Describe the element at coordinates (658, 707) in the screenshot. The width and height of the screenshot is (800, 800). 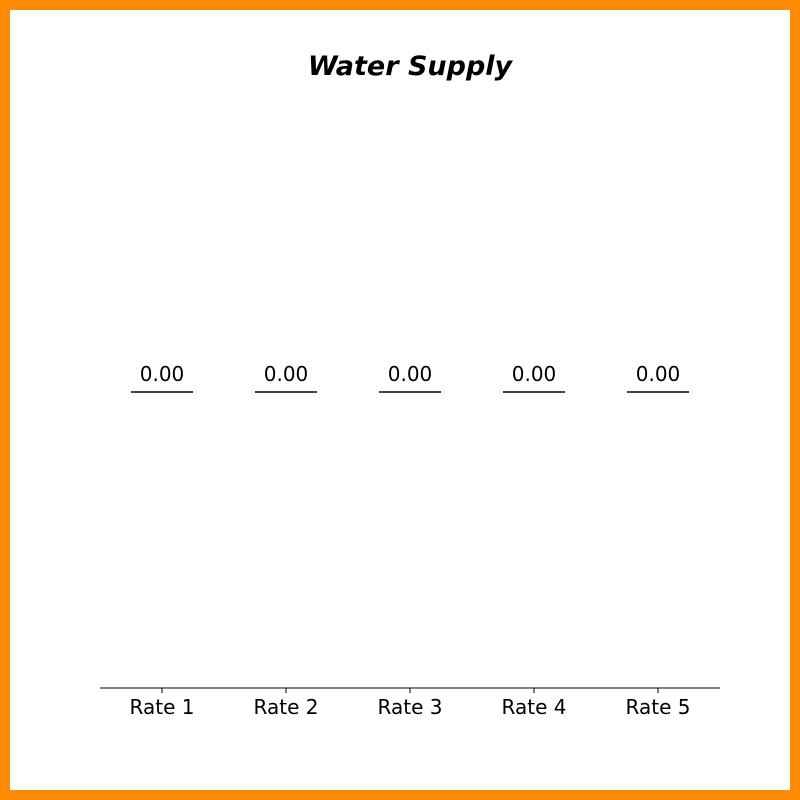
I see `x-tick-label: Rate 5` at that location.